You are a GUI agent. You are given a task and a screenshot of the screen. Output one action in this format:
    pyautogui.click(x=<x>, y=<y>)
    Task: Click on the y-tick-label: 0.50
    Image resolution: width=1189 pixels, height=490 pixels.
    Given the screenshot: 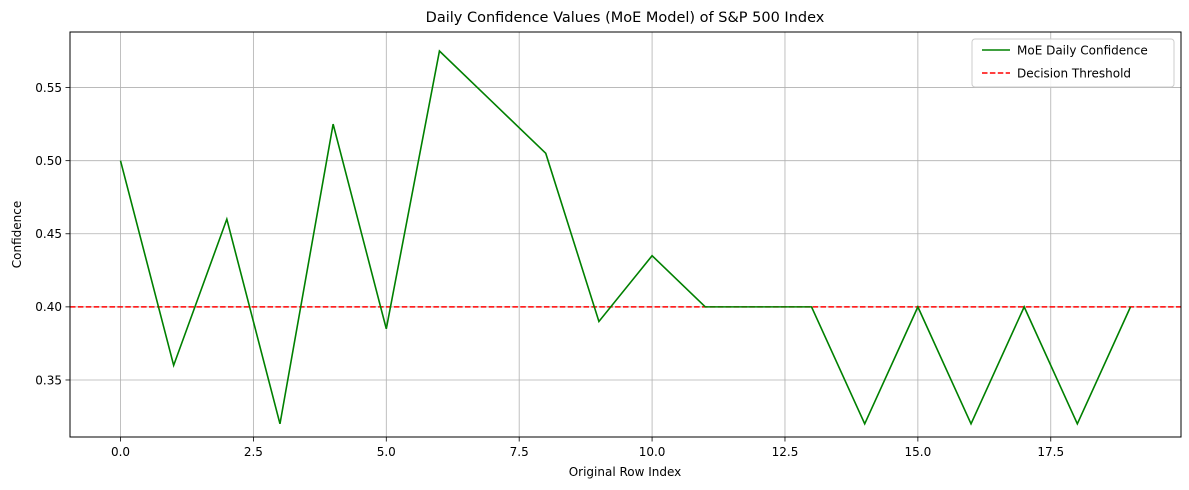 What is the action you would take?
    pyautogui.click(x=48, y=161)
    